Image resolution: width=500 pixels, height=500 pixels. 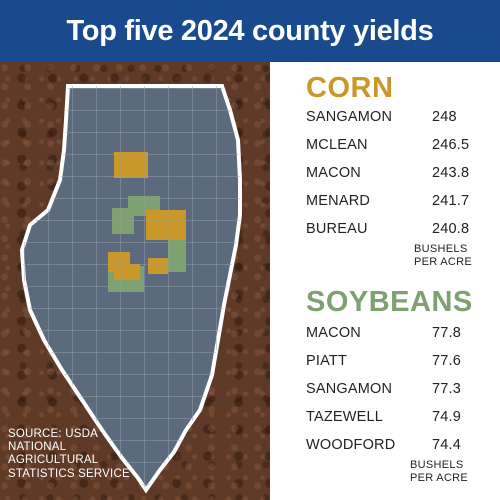 What do you see at coordinates (398, 119) in the screenshot?
I see `corn-row: SANGAMON 248` at bounding box center [398, 119].